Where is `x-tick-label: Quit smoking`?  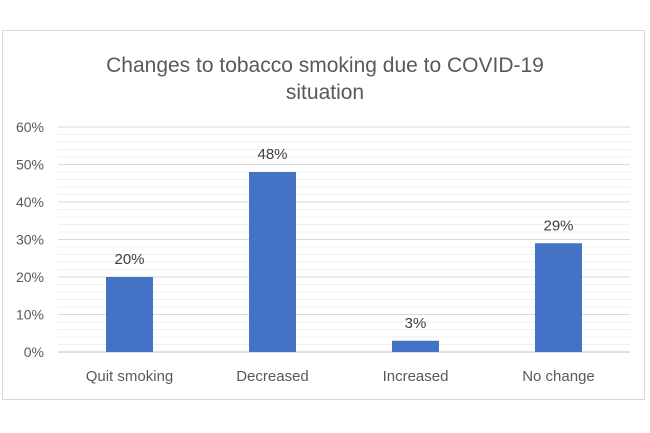 x-tick-label: Quit smoking is located at coordinates (130, 376).